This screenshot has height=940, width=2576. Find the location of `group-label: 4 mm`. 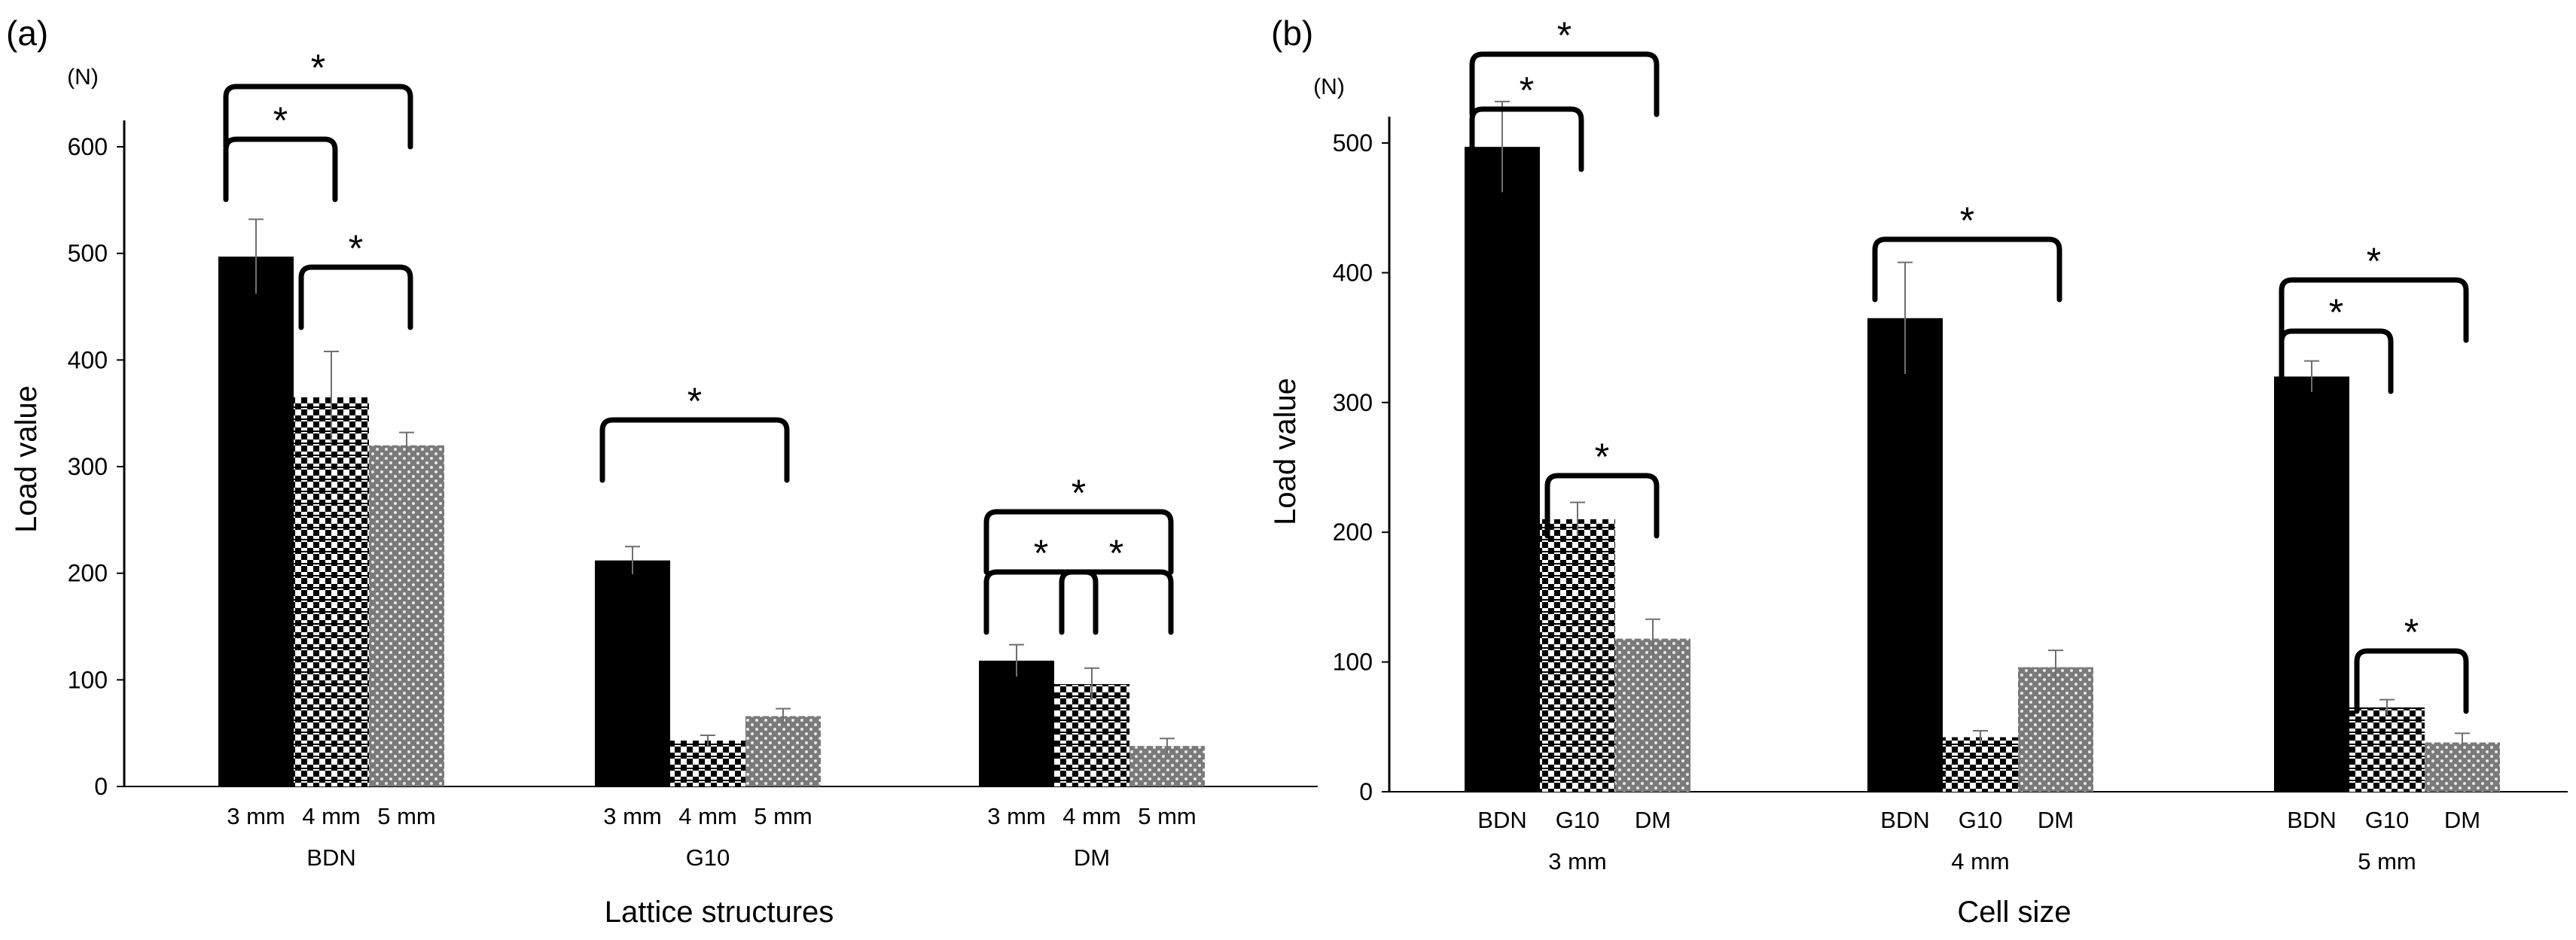

group-label: 4 mm is located at coordinates (1980, 861).